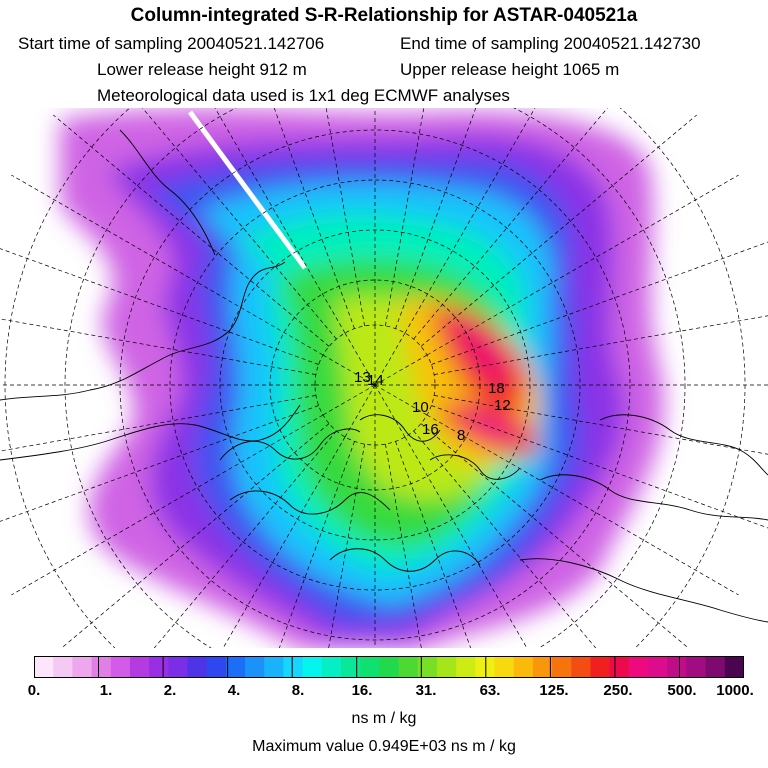 The height and width of the screenshot is (768, 768). I want to click on colorbar-frame, so click(389, 667).